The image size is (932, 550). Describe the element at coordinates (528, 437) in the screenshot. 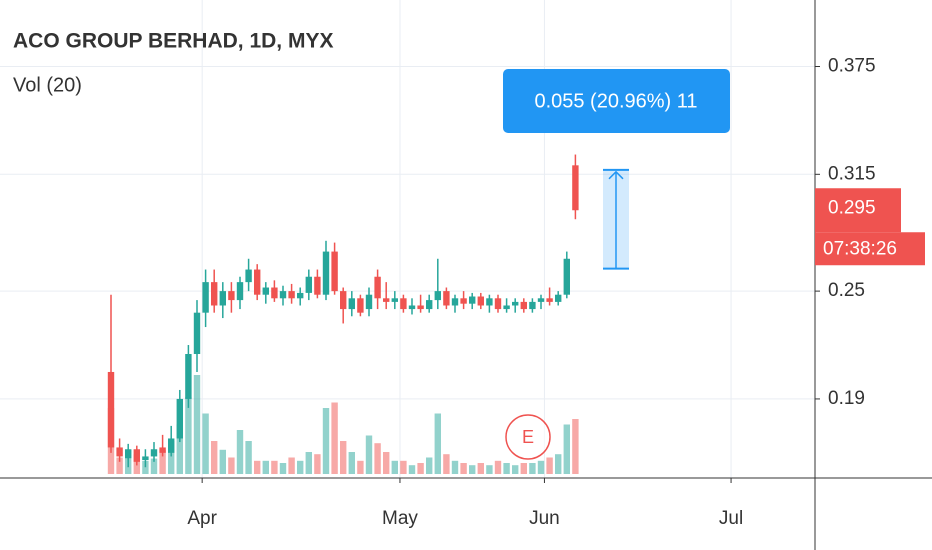

I see `earnings-label: E` at that location.